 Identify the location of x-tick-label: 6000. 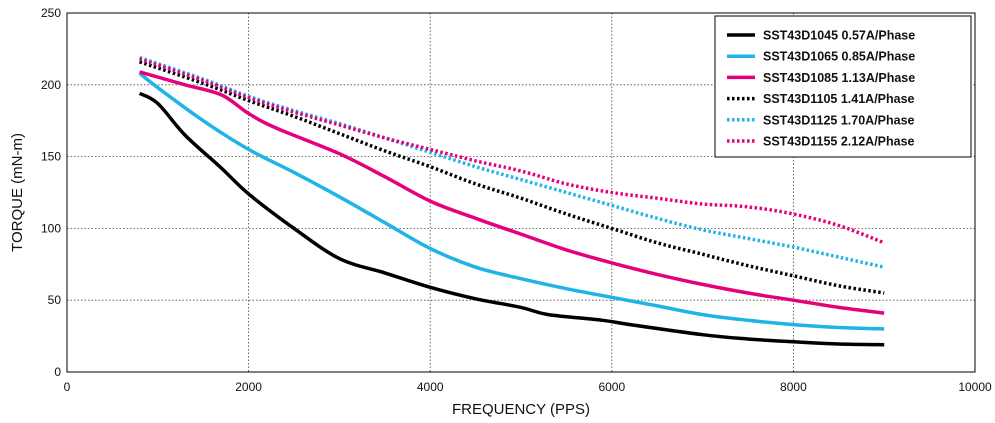
(611, 387).